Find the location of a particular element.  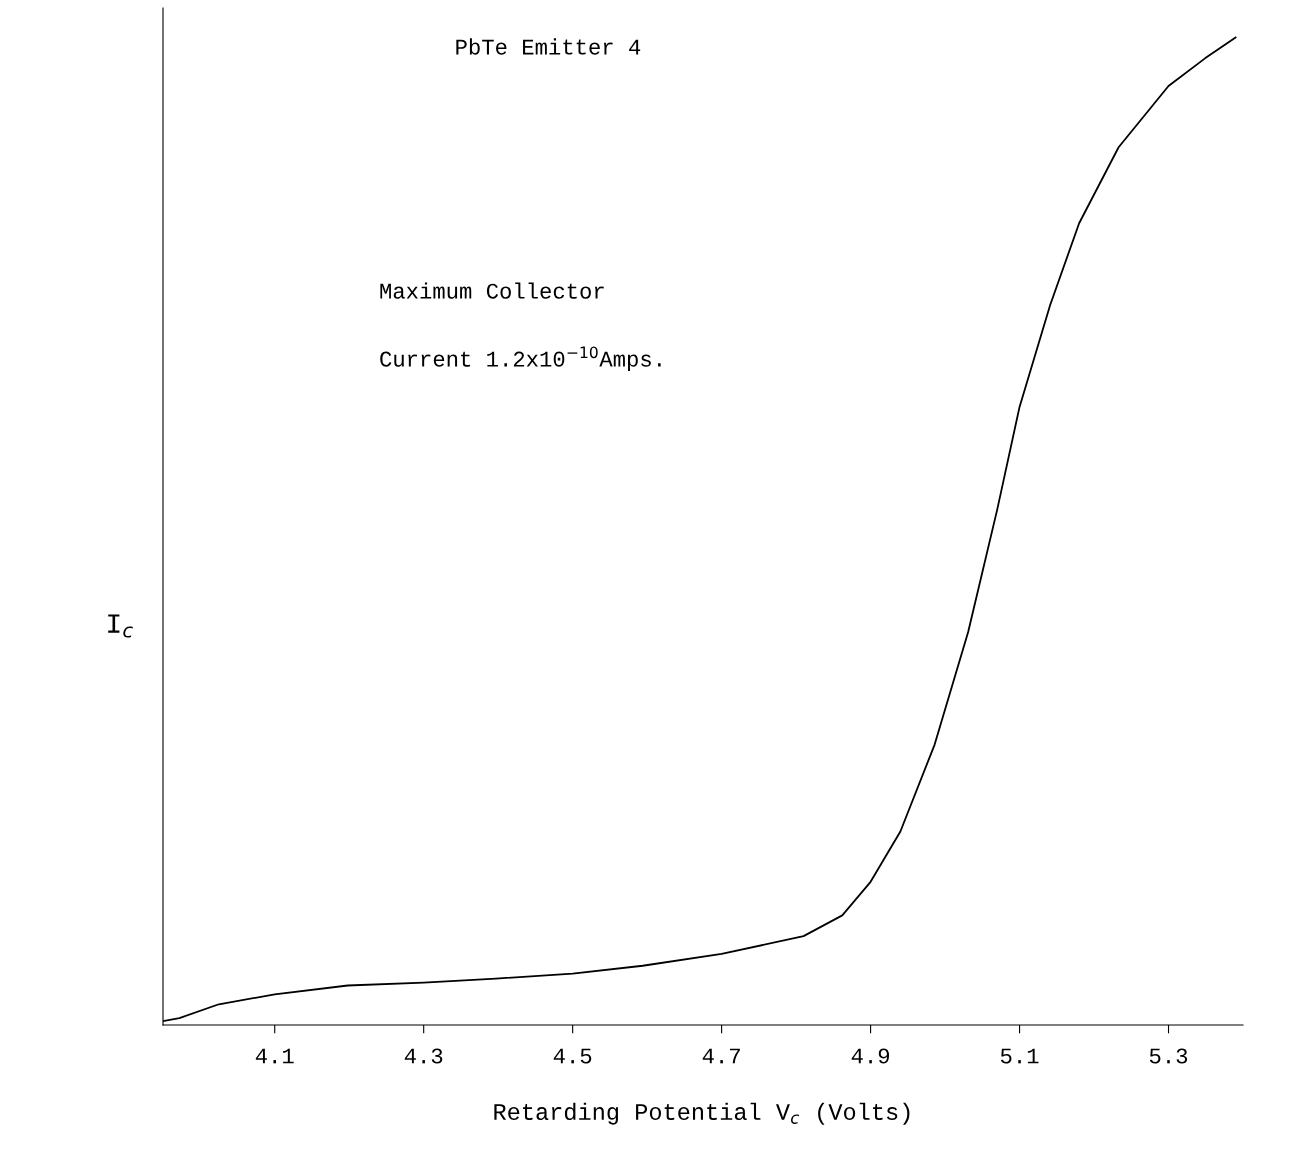

x-axis-title: Retarding Potential V$_{c}$ (Volts) is located at coordinates (702, 1113).